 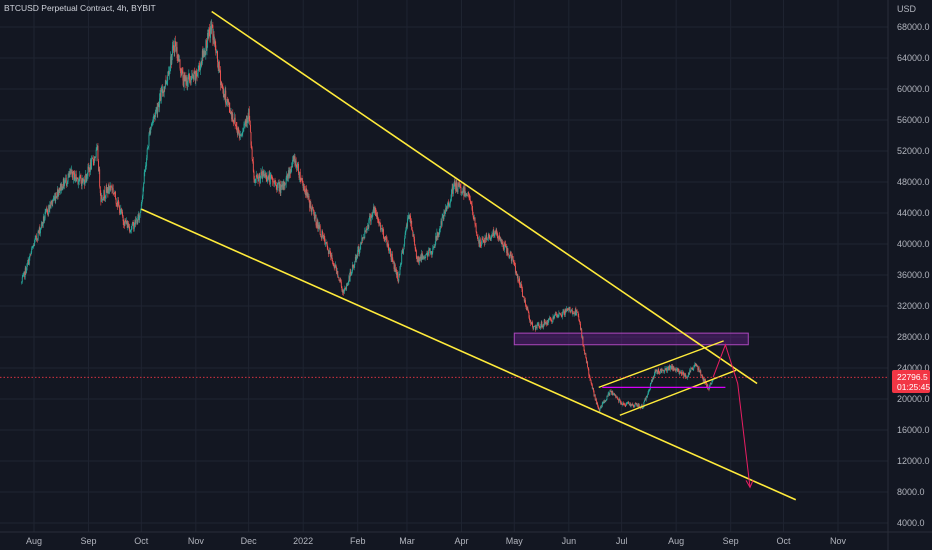 What do you see at coordinates (631, 339) in the screenshot?
I see `zone-resistance` at bounding box center [631, 339].